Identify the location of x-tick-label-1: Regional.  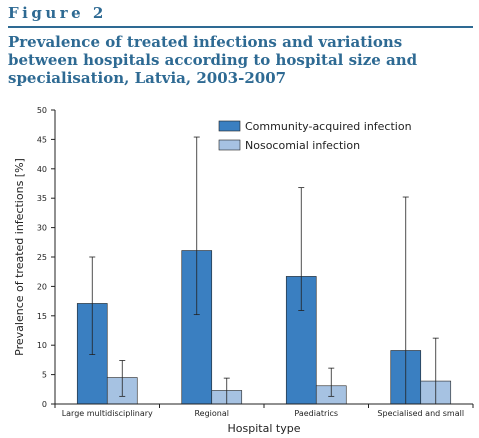
(211, 413).